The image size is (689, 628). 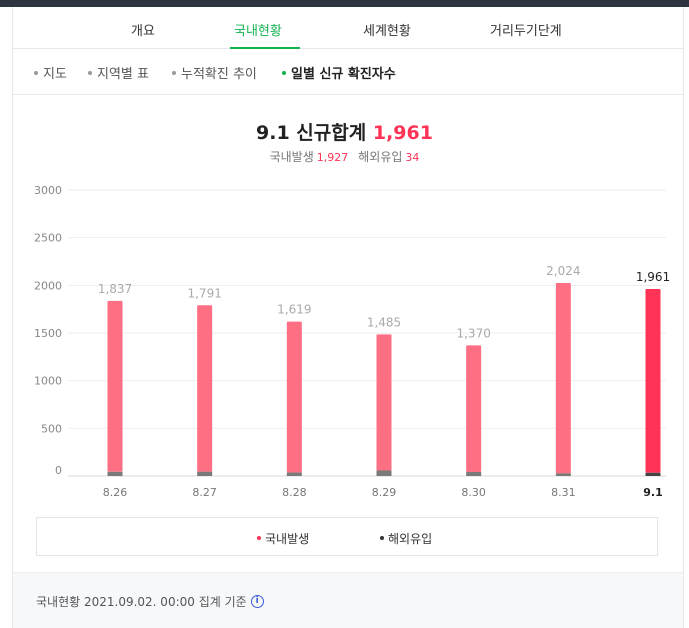 What do you see at coordinates (563, 271) in the screenshot?
I see `data-label: 2,024` at bounding box center [563, 271].